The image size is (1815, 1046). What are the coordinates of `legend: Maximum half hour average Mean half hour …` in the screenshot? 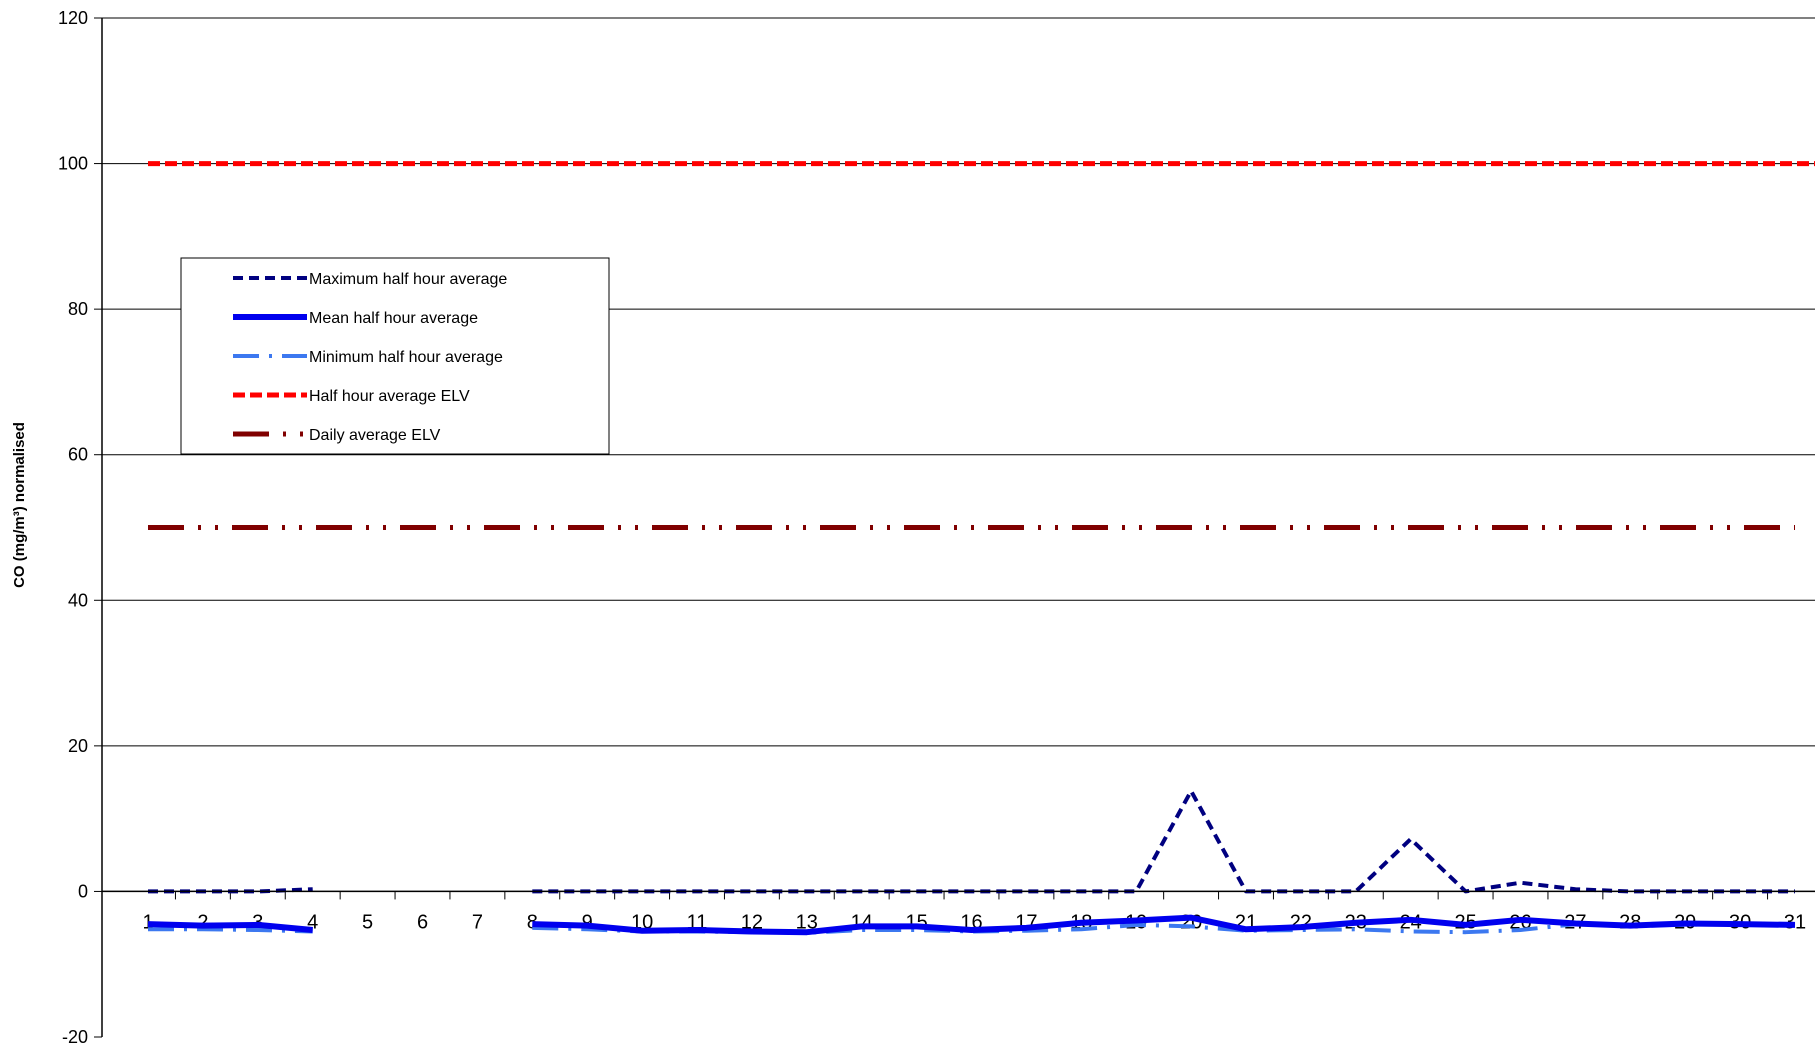 It's located at (395, 356).